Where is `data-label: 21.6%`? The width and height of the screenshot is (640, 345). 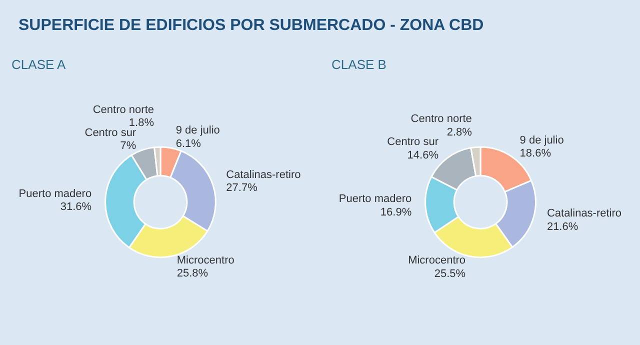 data-label: 21.6% is located at coordinates (562, 226).